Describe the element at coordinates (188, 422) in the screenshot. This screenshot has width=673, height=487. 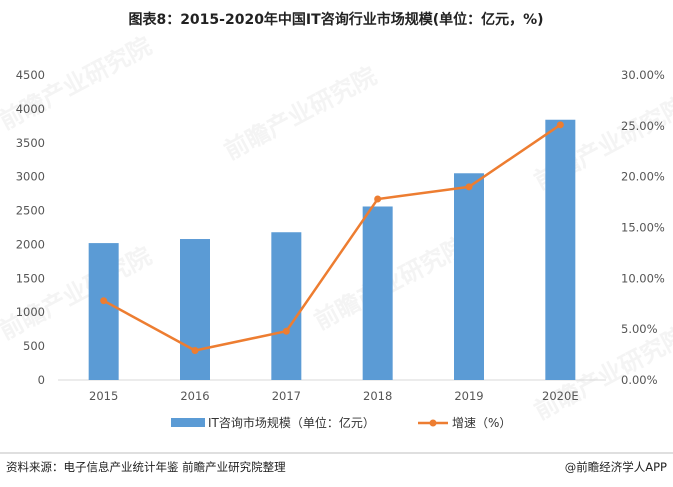
I see `legend-swatch-bars` at that location.